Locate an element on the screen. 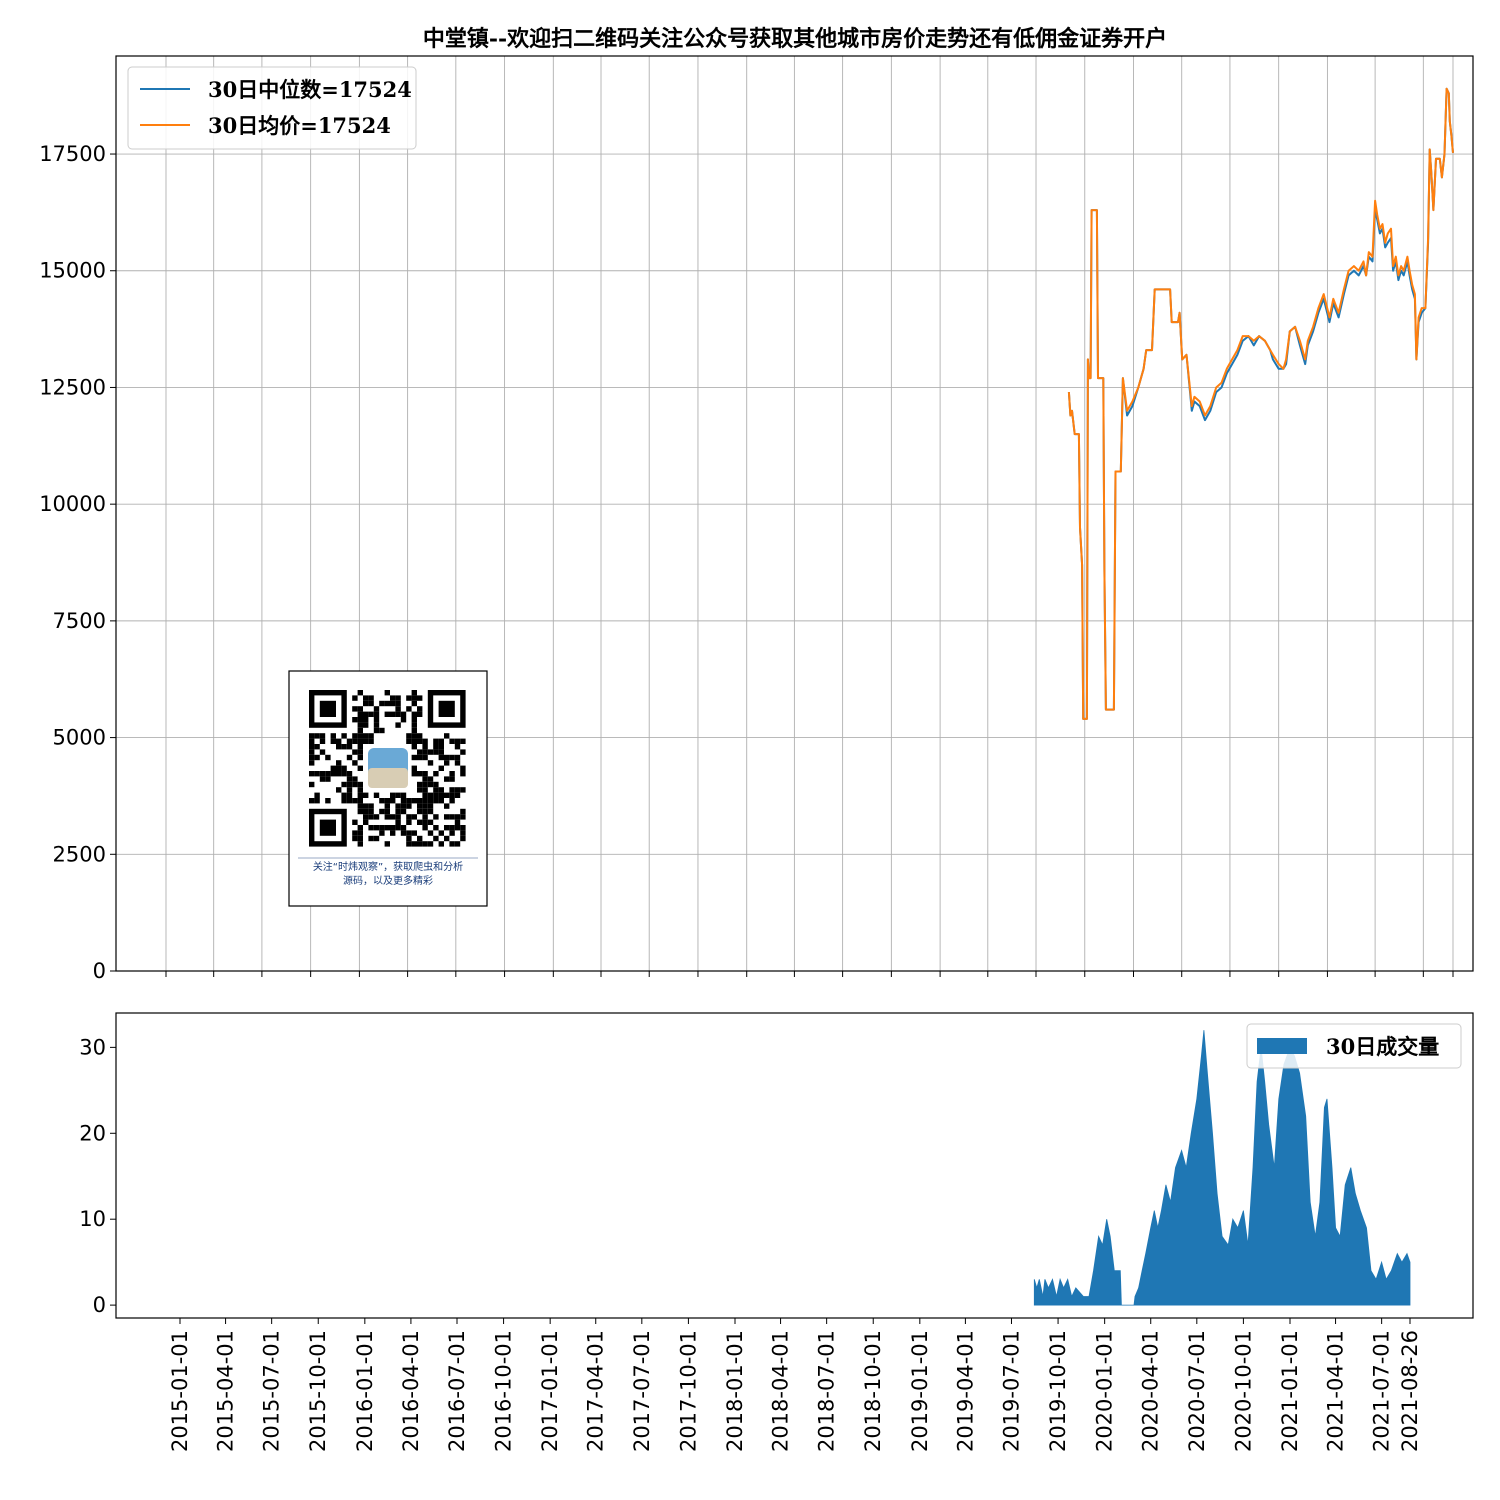  x-tick-label: 2017-04-01 is located at coordinates (596, 1391).